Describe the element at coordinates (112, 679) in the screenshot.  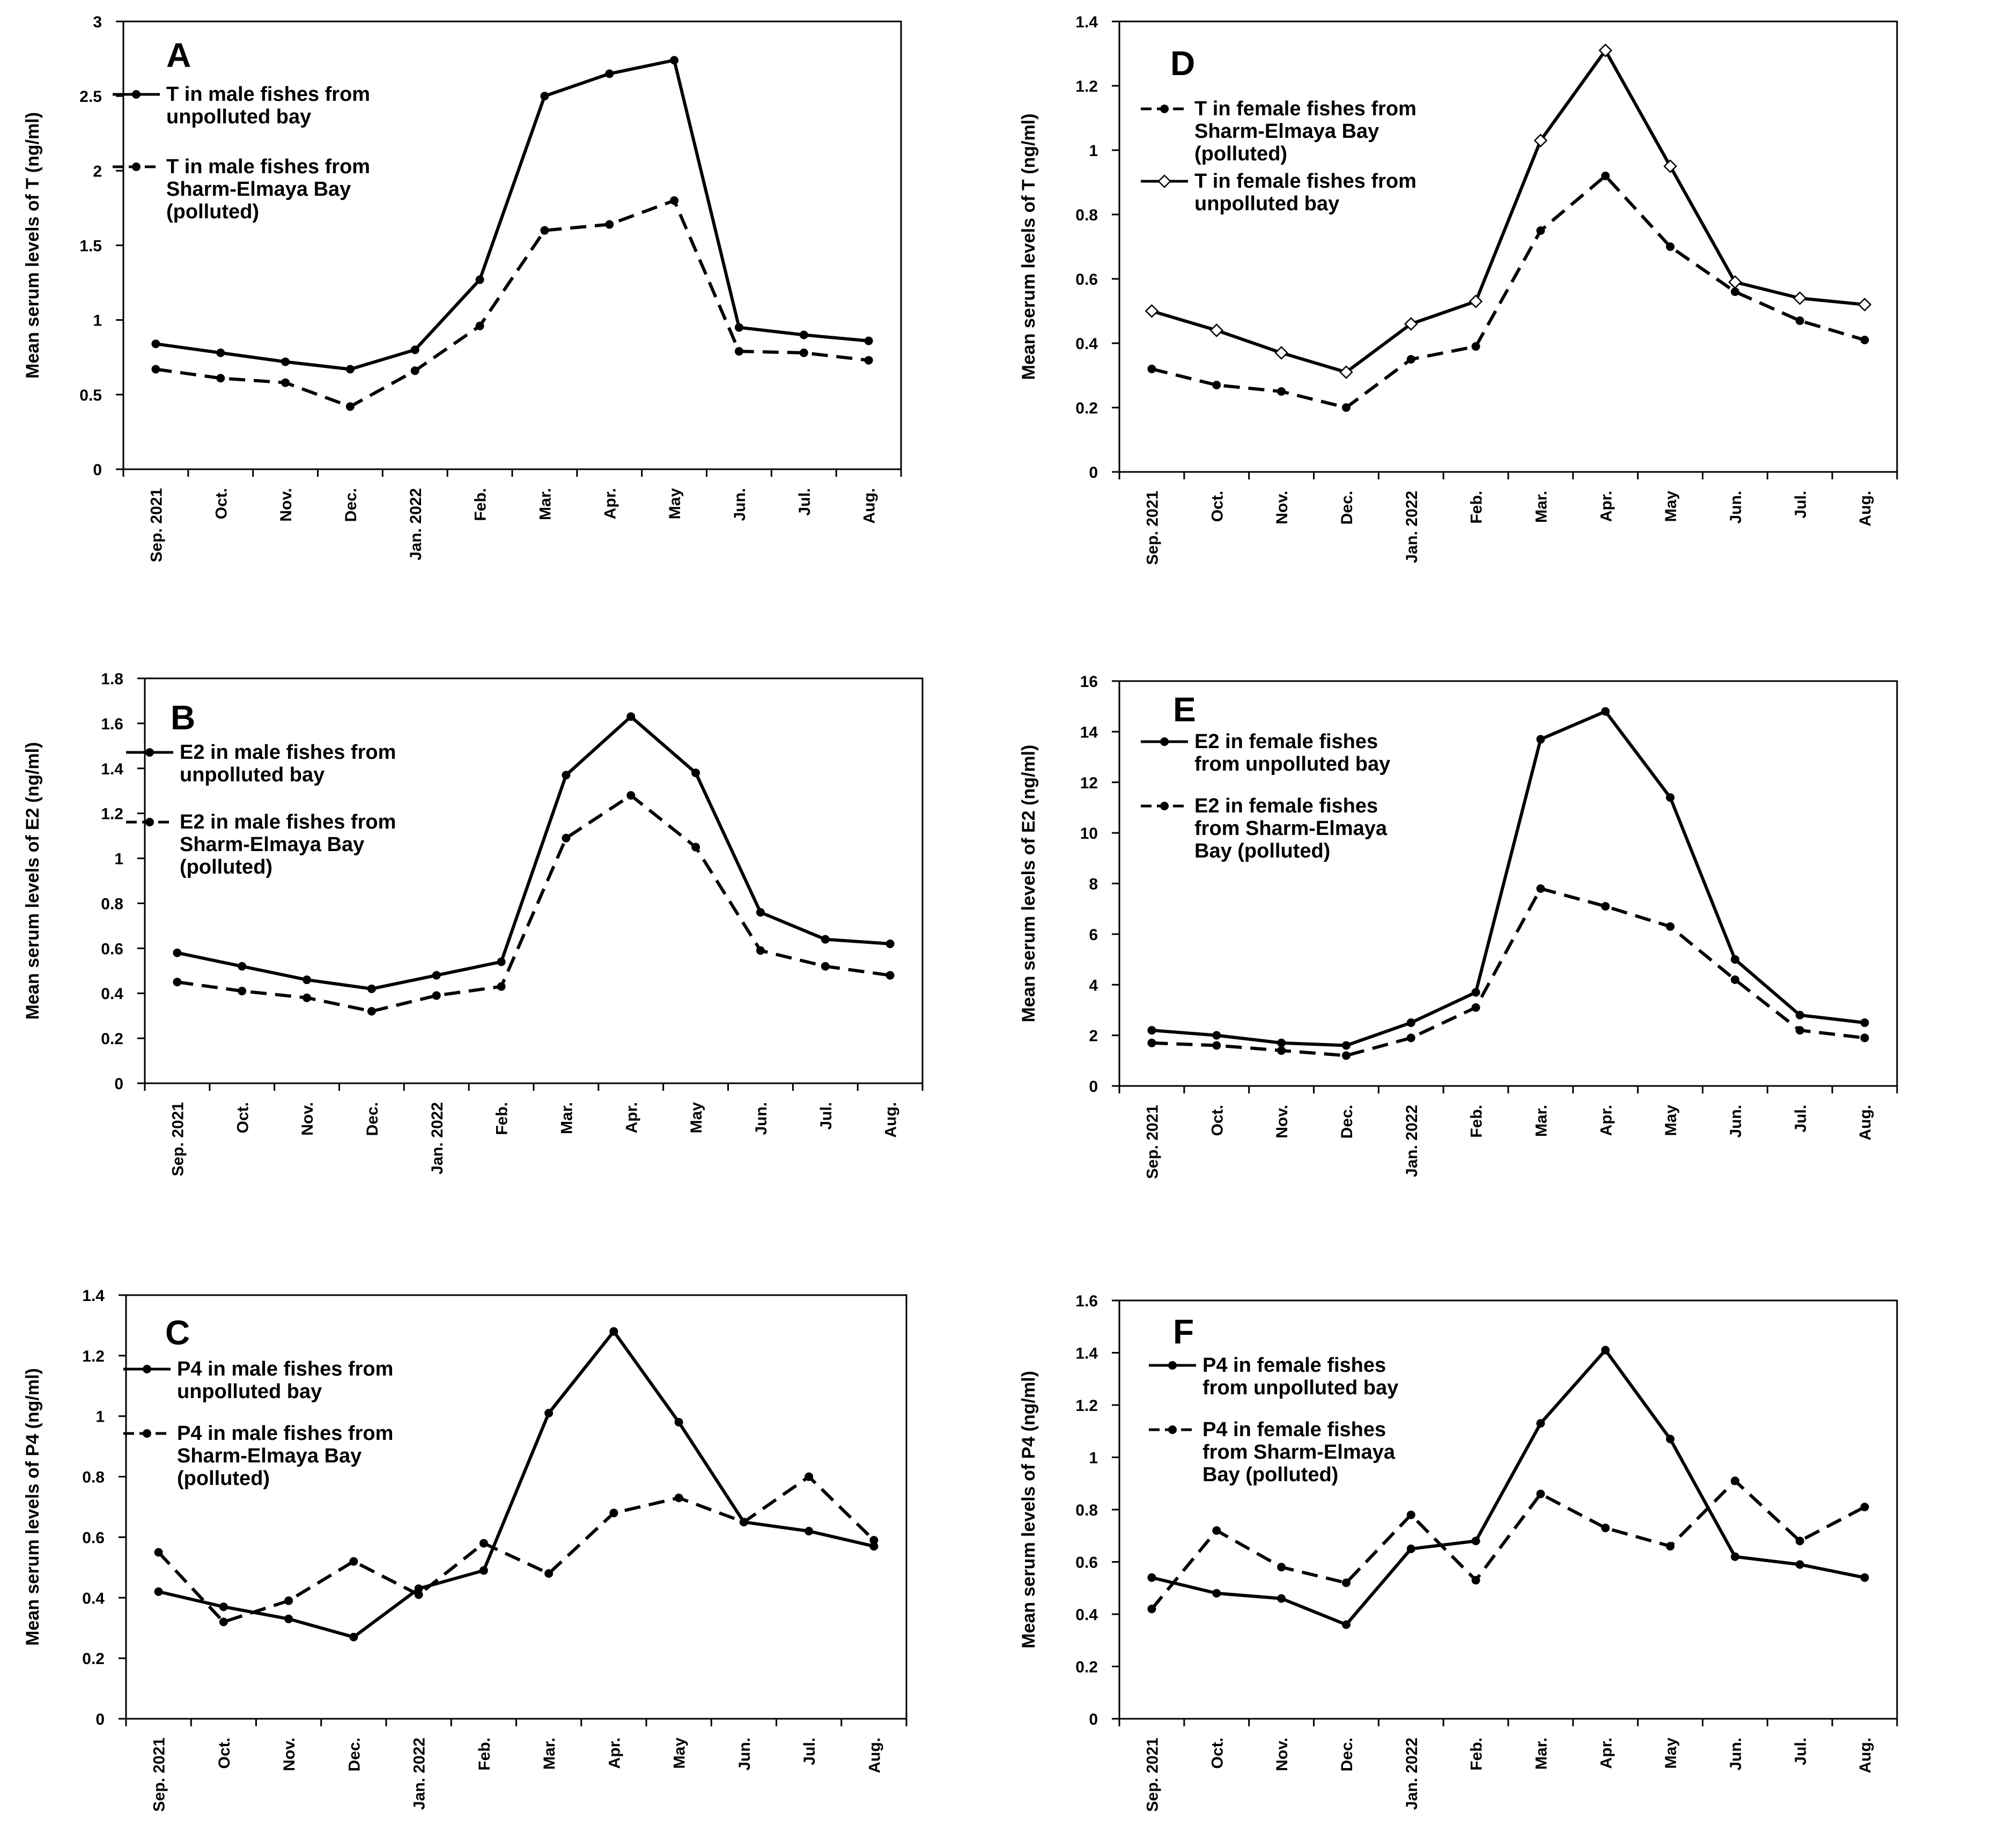
I see `y-tick-label: 1.8` at that location.